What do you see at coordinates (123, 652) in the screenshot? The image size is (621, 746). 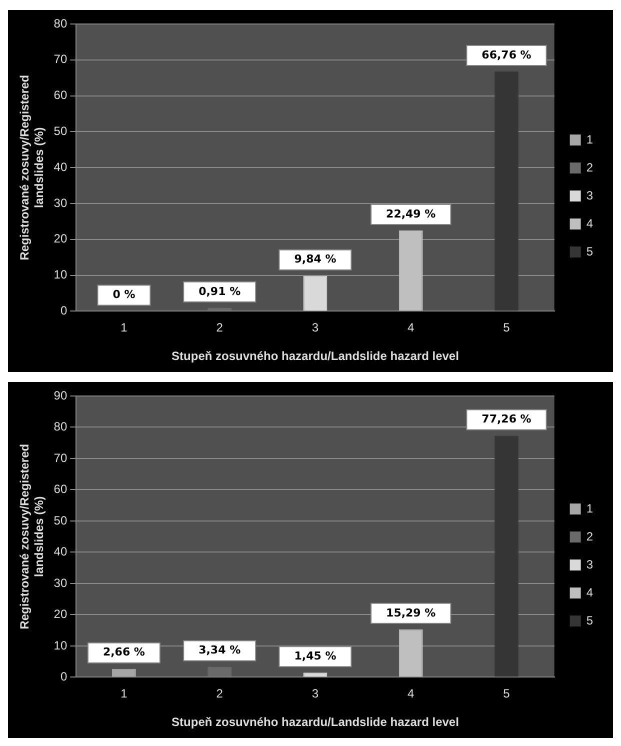 I see `data-label: 2,66 %` at bounding box center [123, 652].